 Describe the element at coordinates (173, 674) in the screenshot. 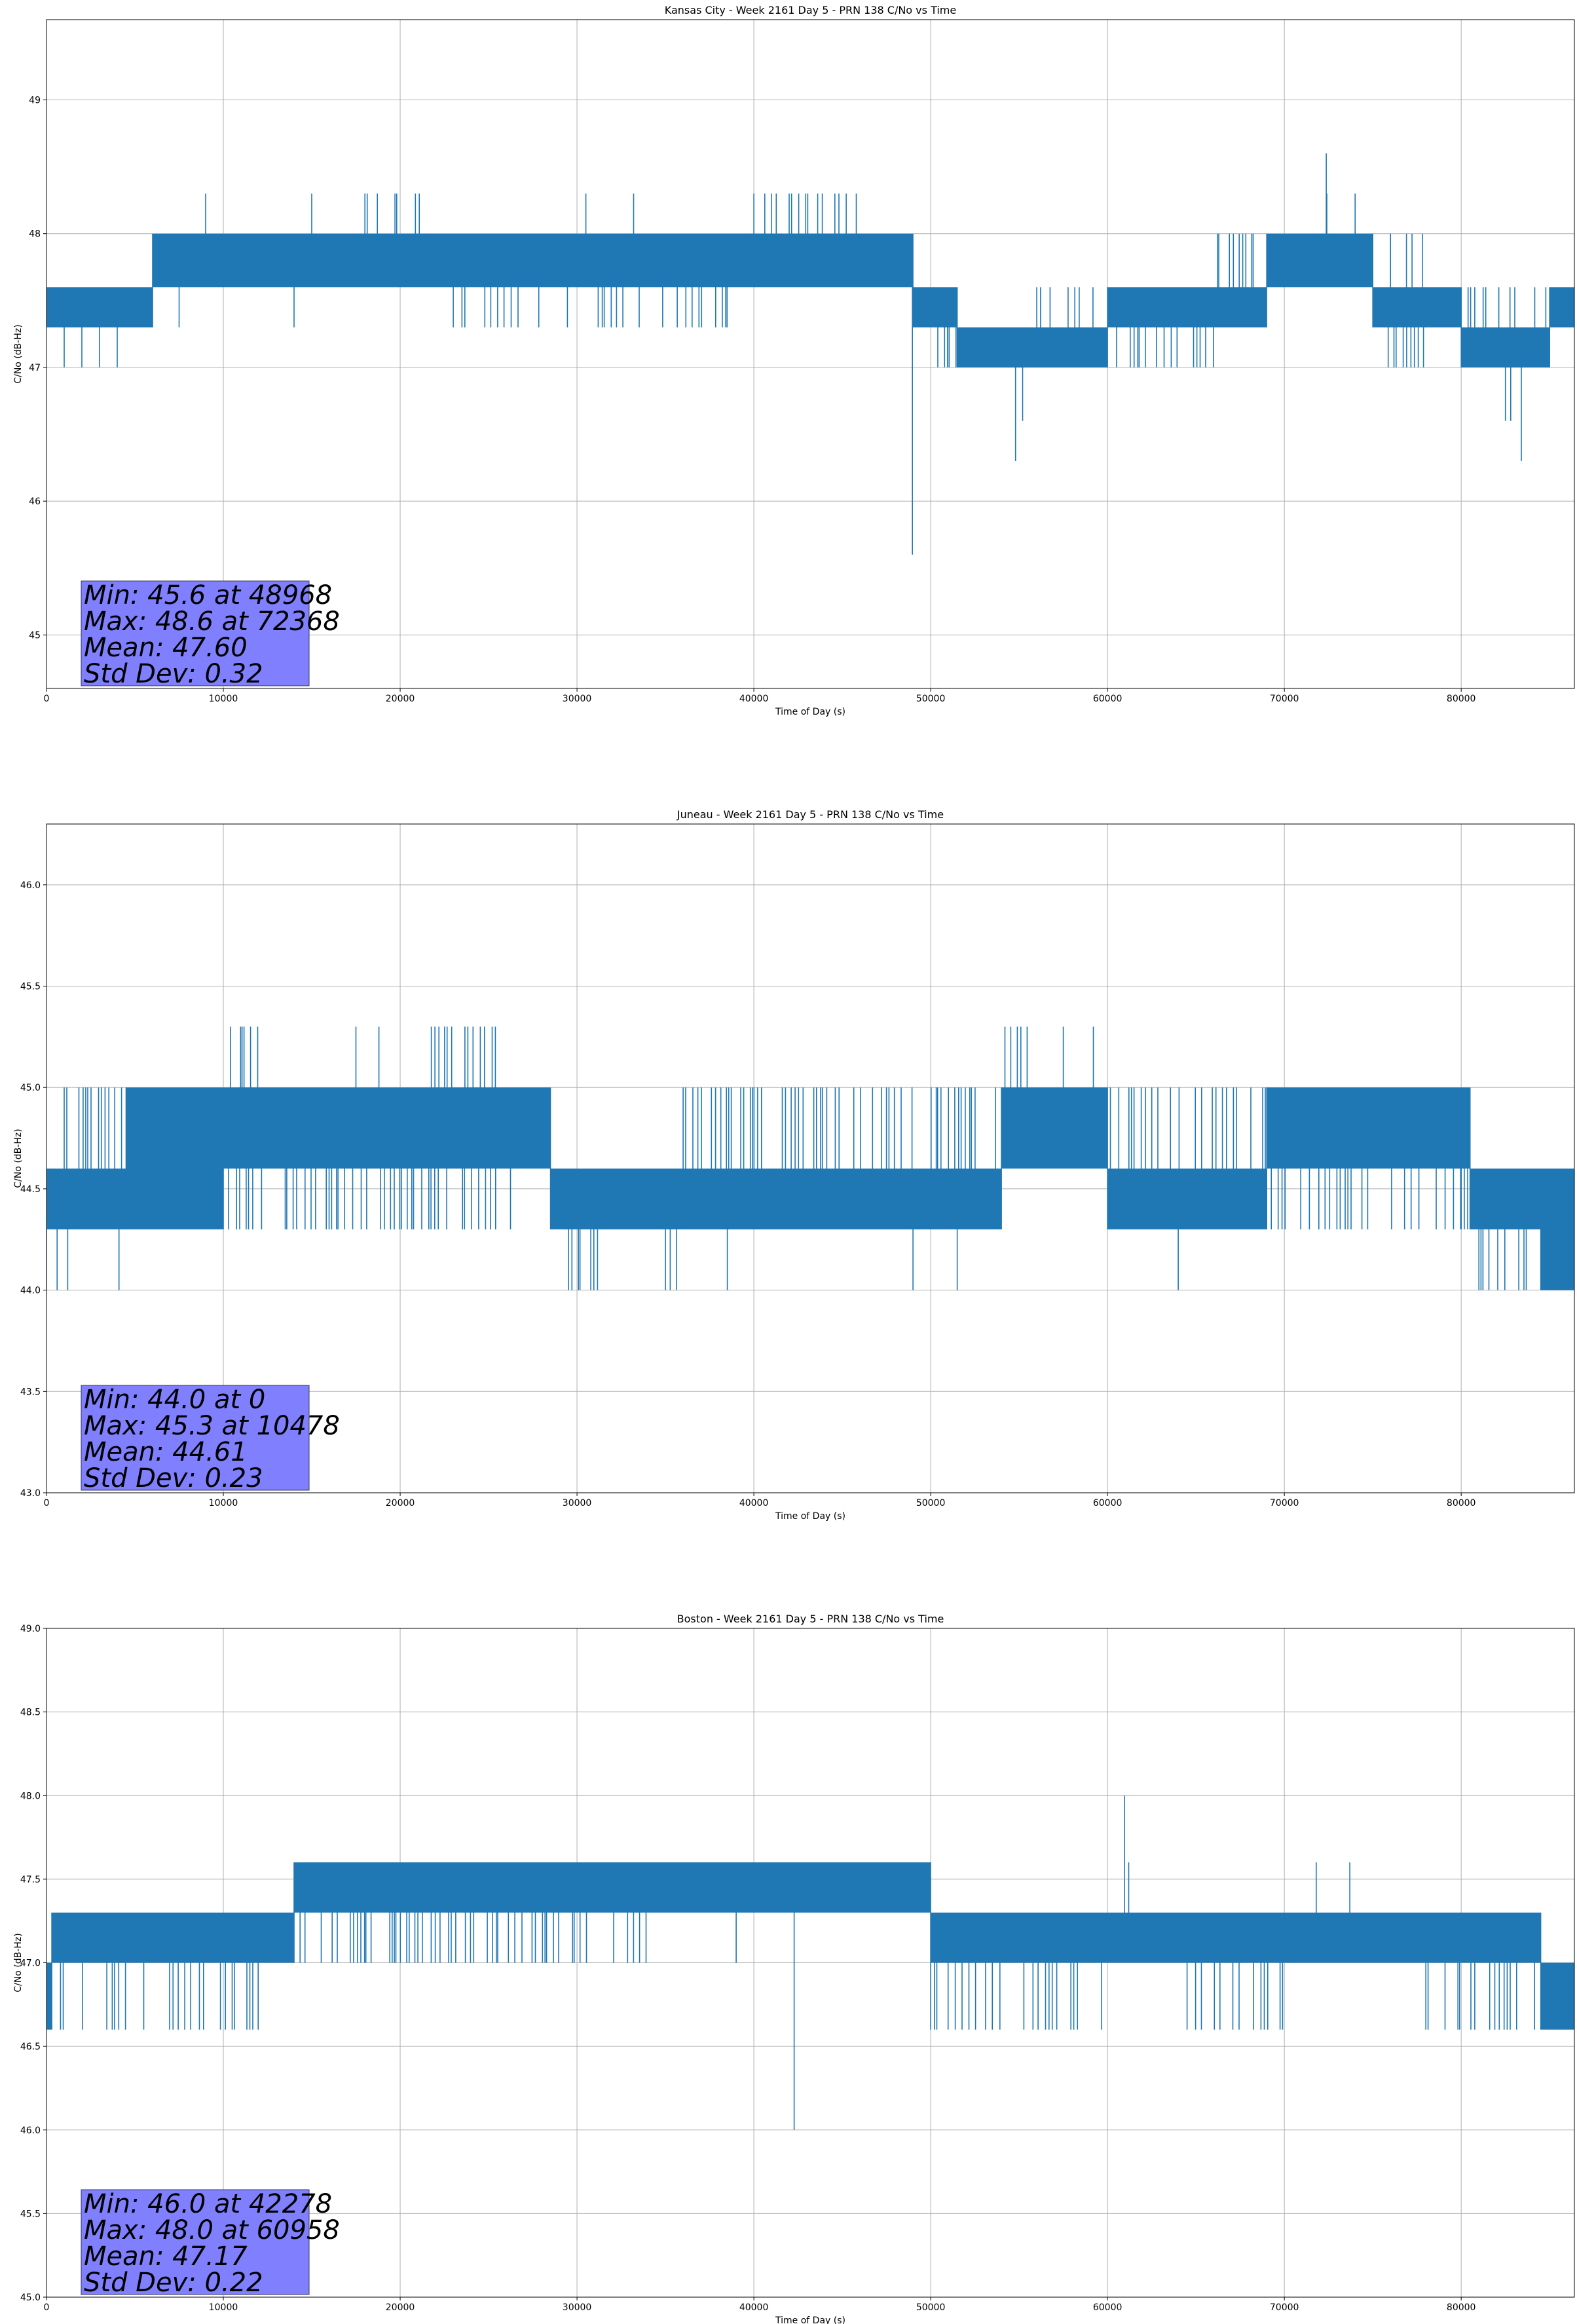

I see `stats-std-dev: Std Dev: 0.32` at that location.